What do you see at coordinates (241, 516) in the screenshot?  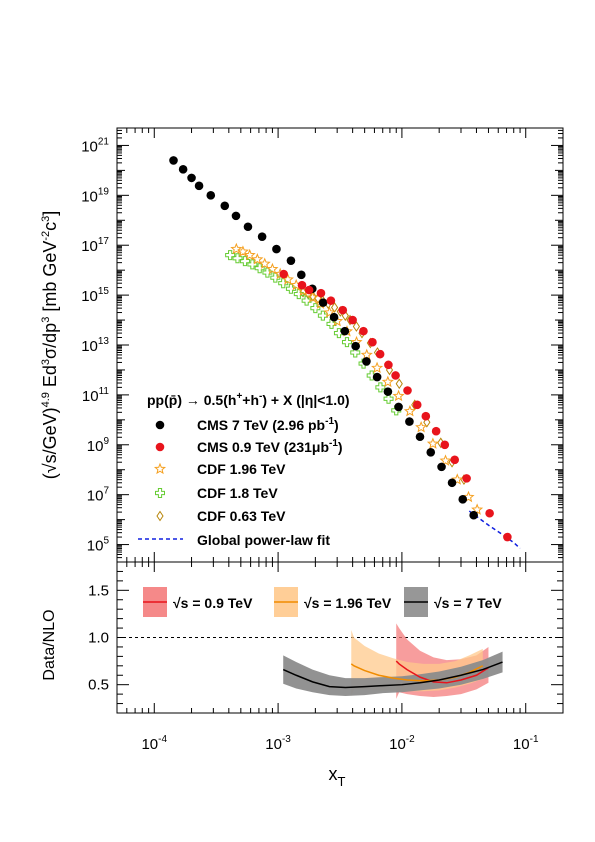 I see `legend-label: CDF 0.63 TeV` at bounding box center [241, 516].